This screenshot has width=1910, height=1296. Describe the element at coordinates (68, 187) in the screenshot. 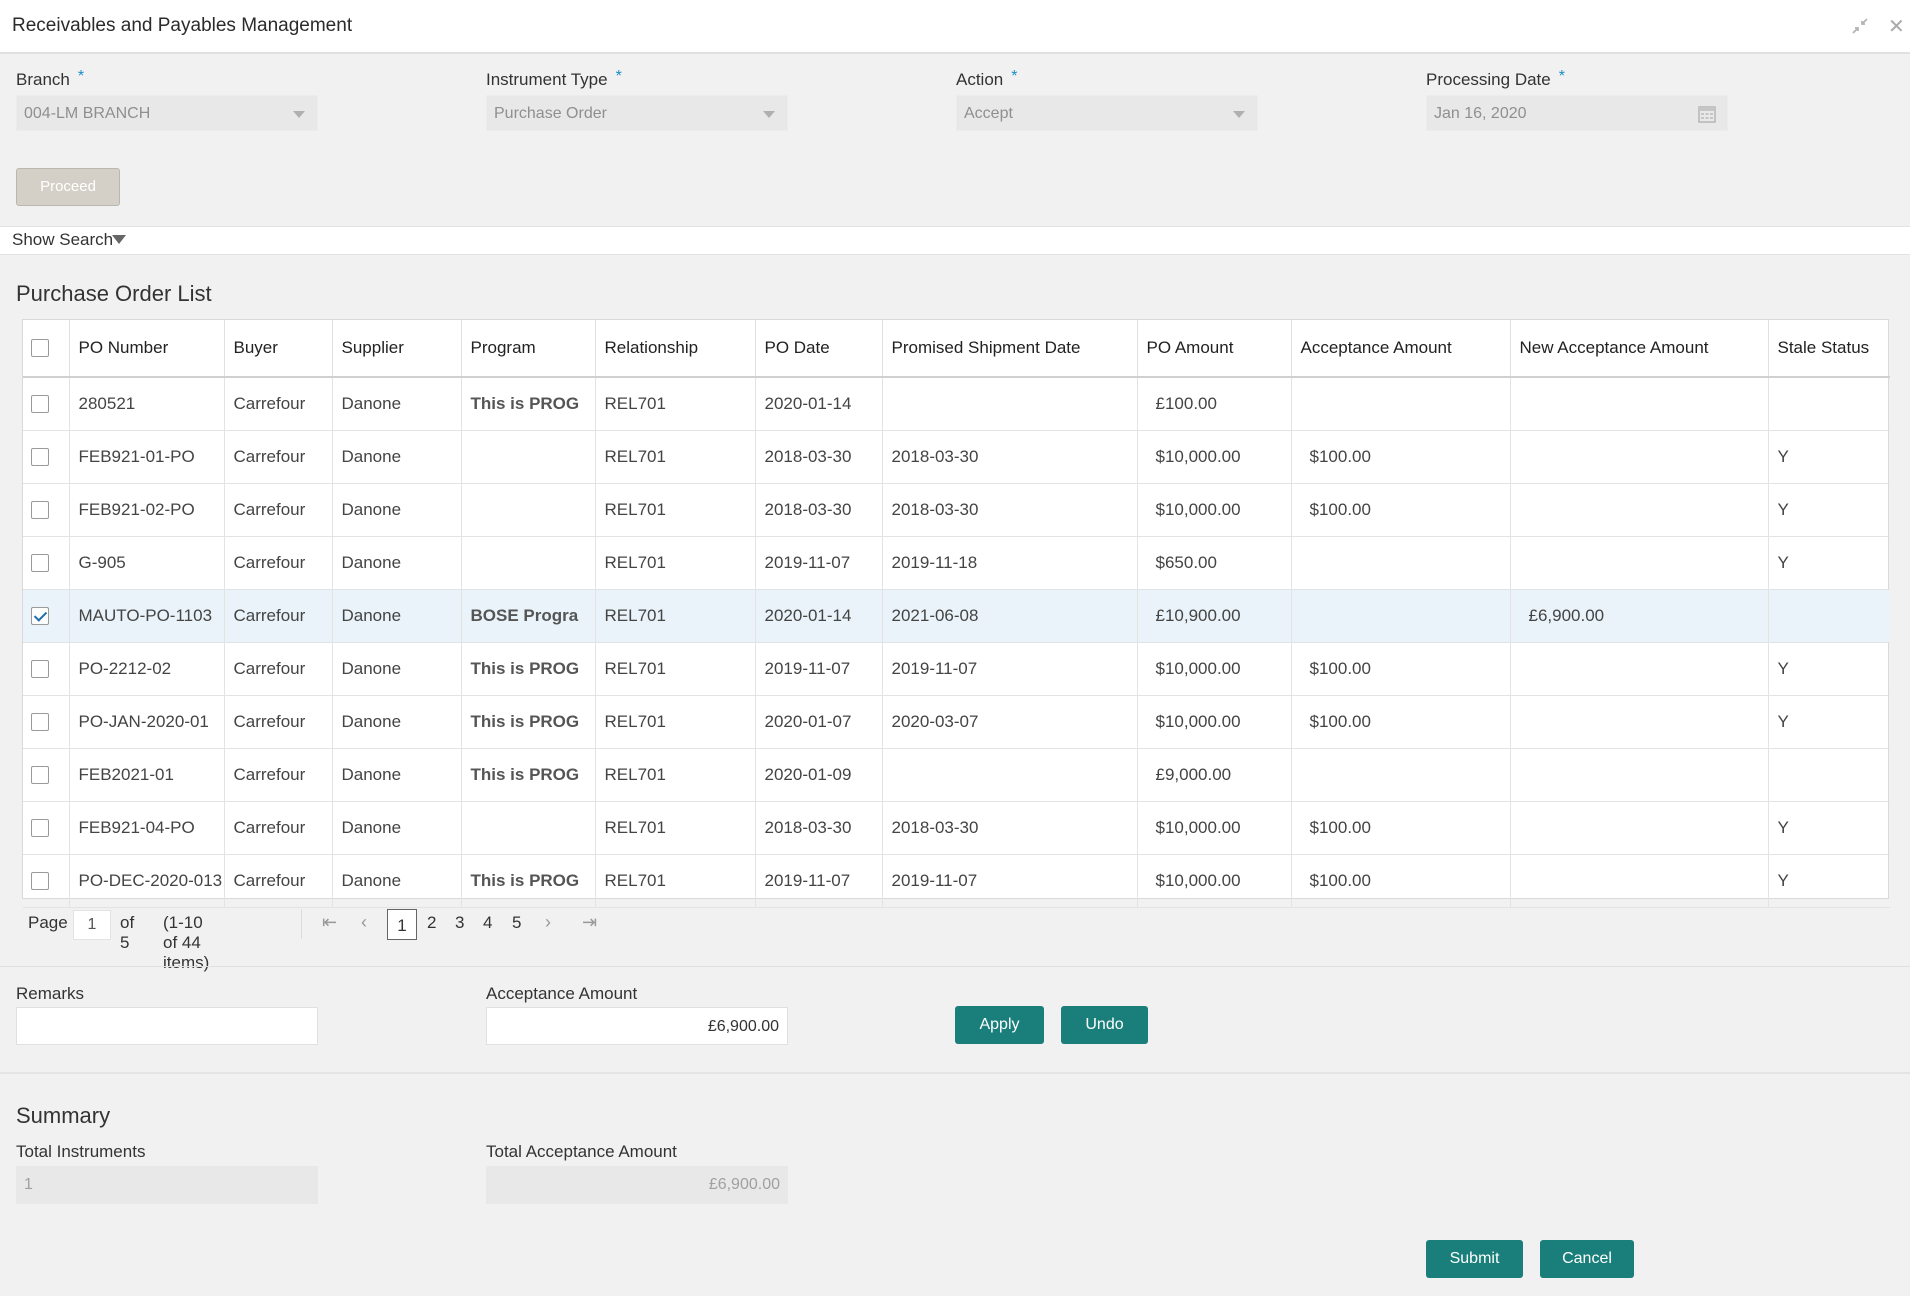

I see `proceed-button: Proceed` at that location.